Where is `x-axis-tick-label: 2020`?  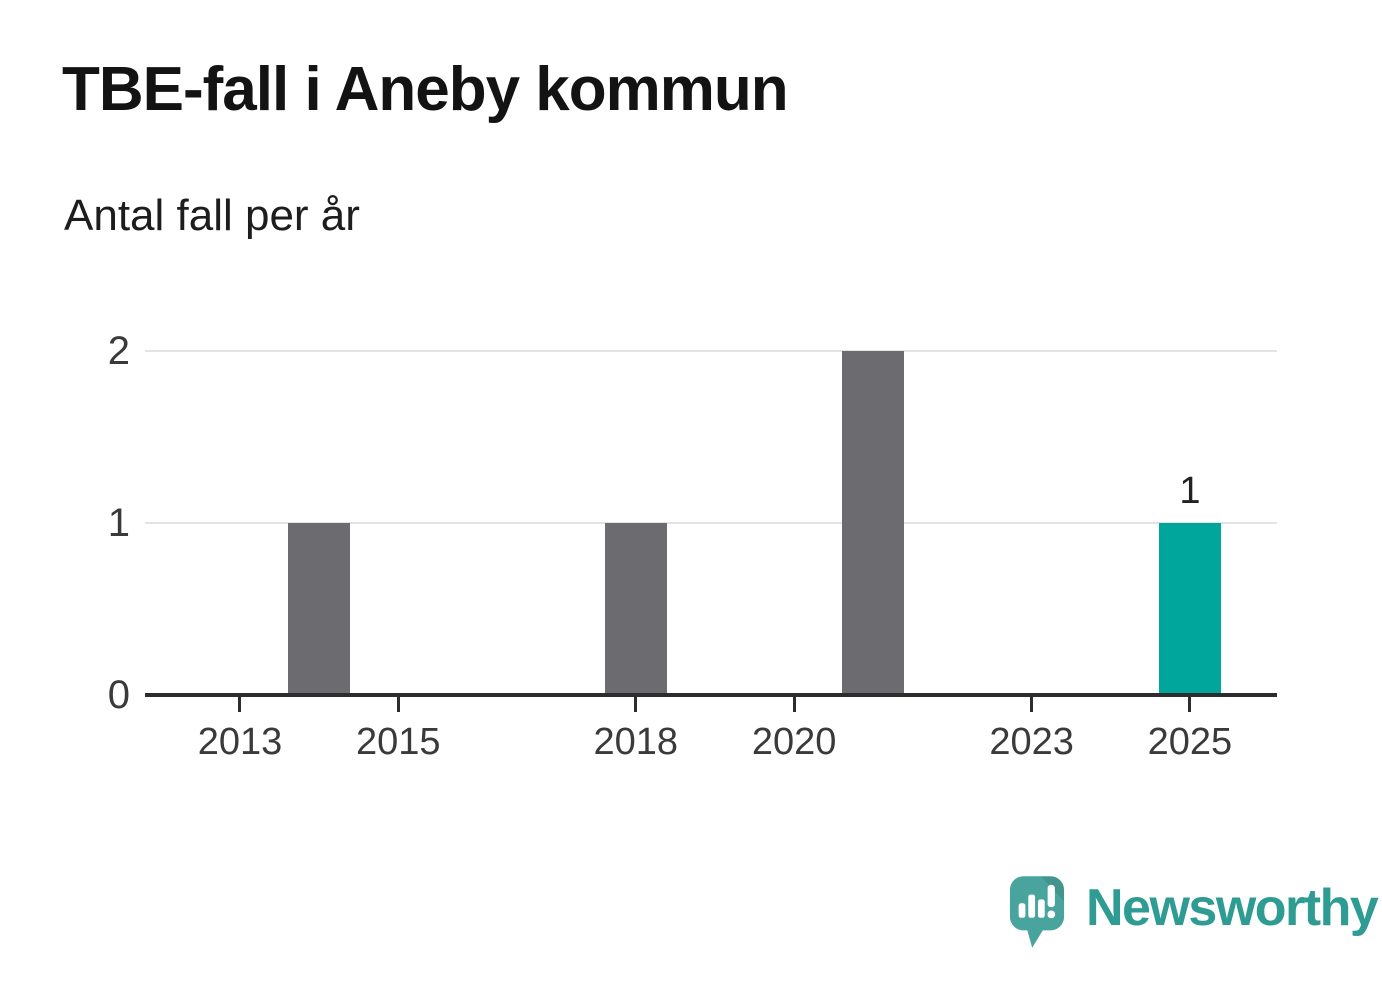 x-axis-tick-label: 2020 is located at coordinates (794, 742).